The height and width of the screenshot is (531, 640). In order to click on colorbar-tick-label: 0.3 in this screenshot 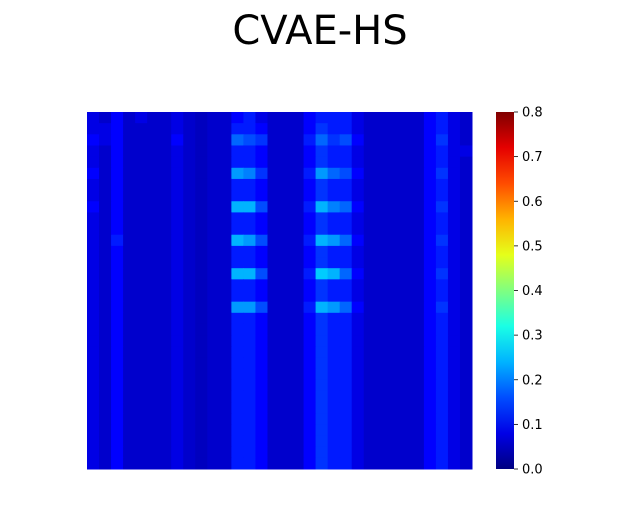, I will do `click(532, 336)`.